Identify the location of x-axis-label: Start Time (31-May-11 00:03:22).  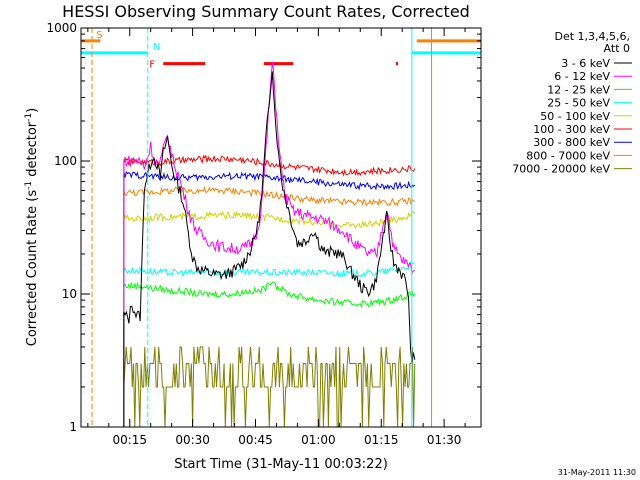
(281, 464).